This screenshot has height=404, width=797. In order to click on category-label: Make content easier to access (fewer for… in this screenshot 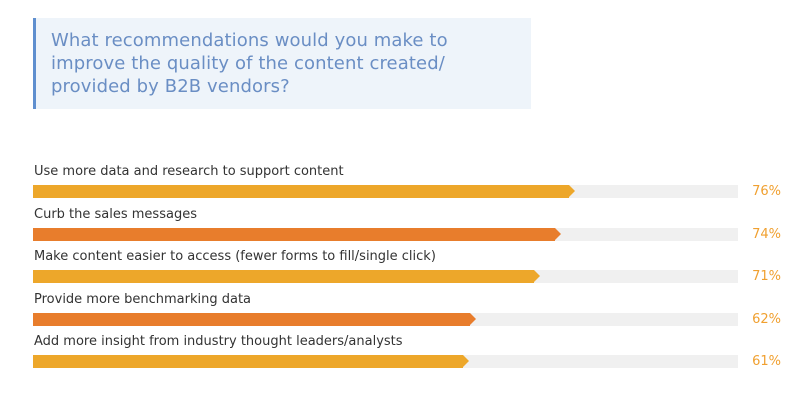, I will do `click(235, 256)`.